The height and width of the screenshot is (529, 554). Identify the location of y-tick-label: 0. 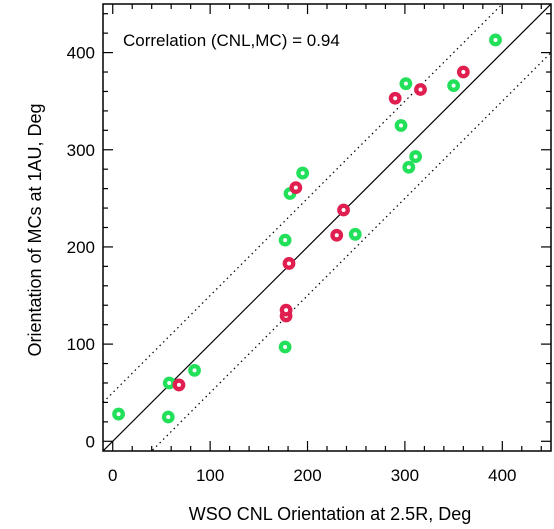
(90, 441).